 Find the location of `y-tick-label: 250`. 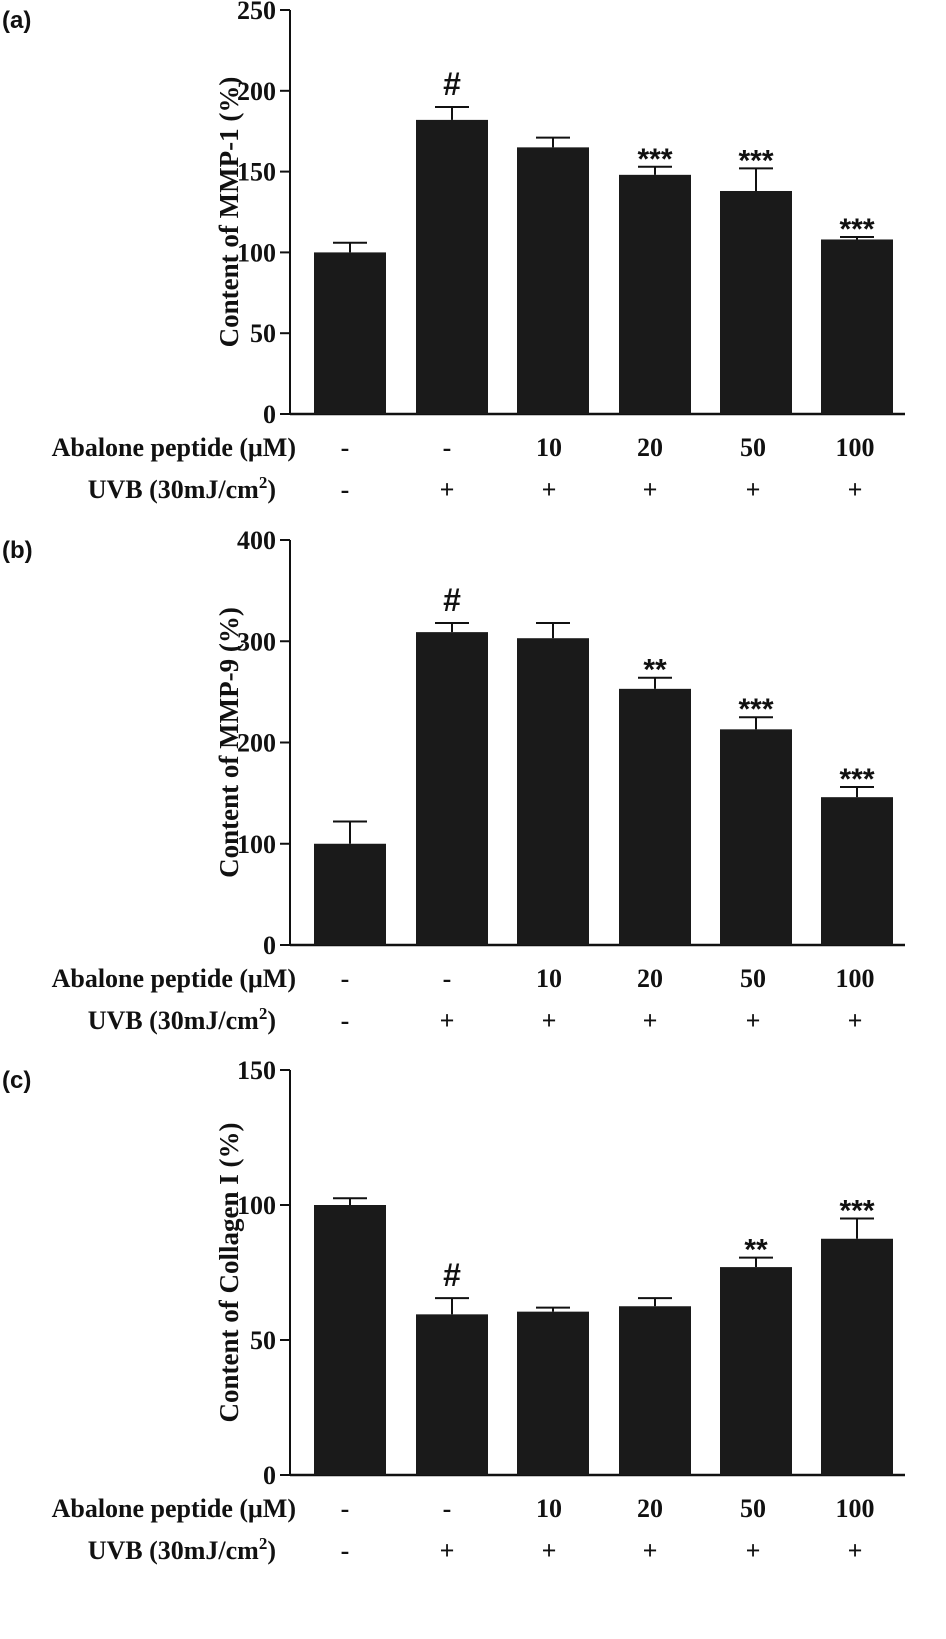

y-tick-label: 250 is located at coordinates (256, 12).